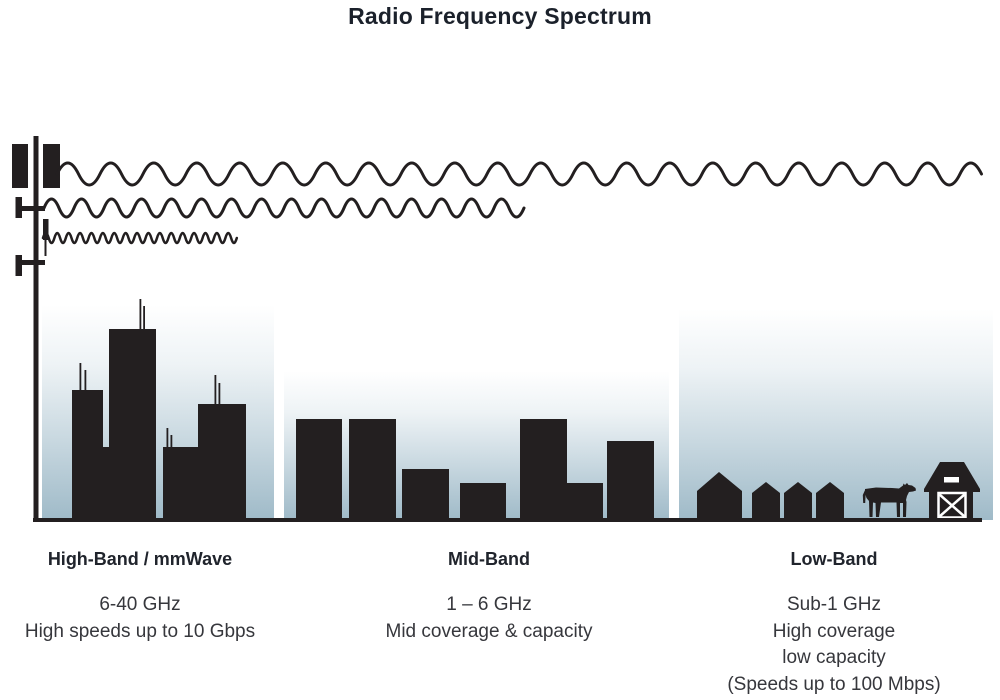 This screenshot has height=700, width=1000. Describe the element at coordinates (140, 618) in the screenshot. I see `high-band-description: 6-40 GHz High speeds up to 10 Gbps` at that location.